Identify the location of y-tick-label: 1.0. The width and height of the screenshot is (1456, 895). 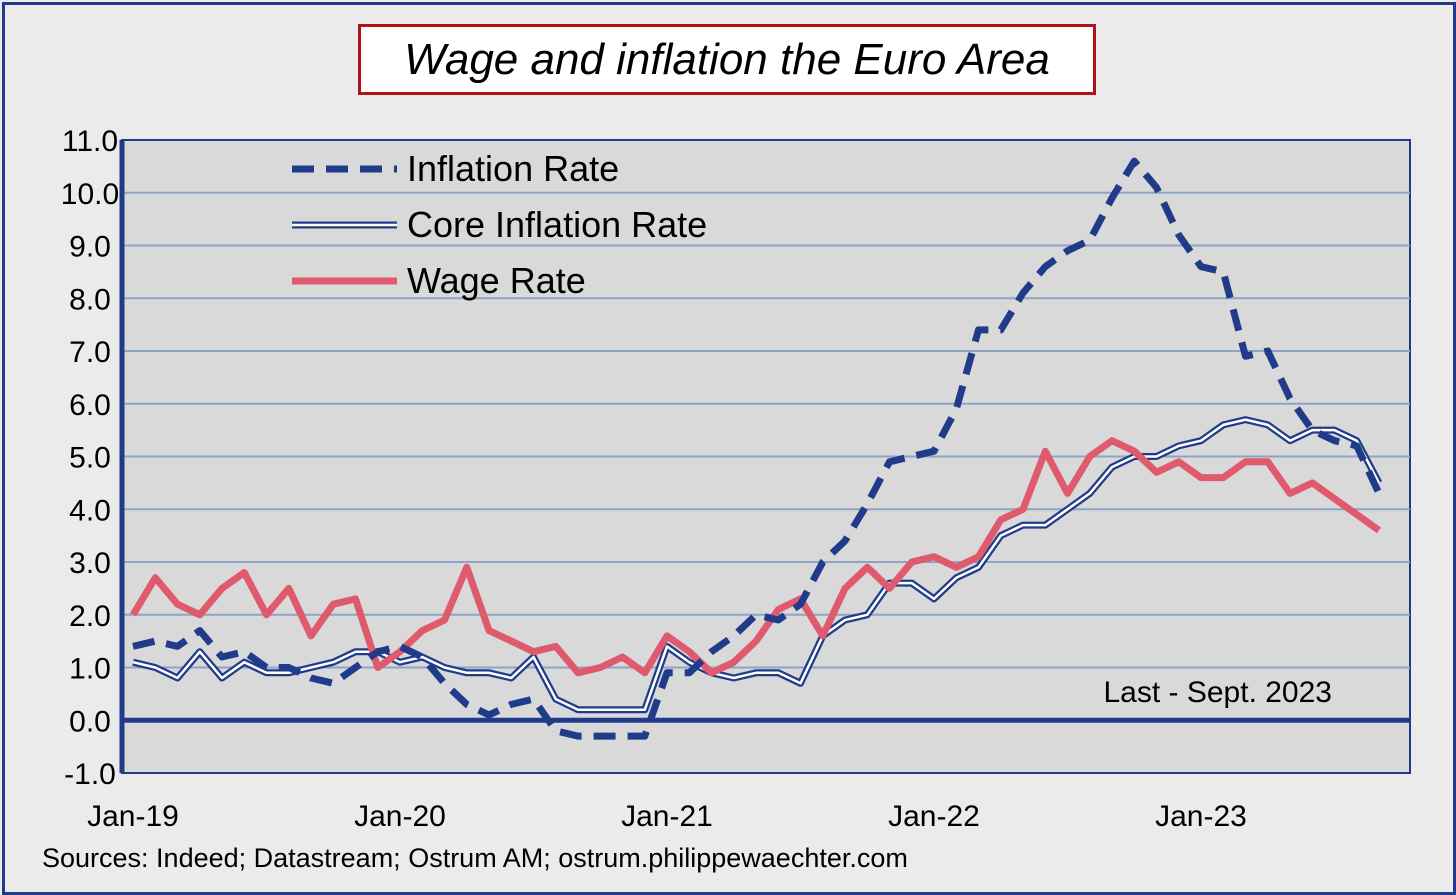
(90, 669).